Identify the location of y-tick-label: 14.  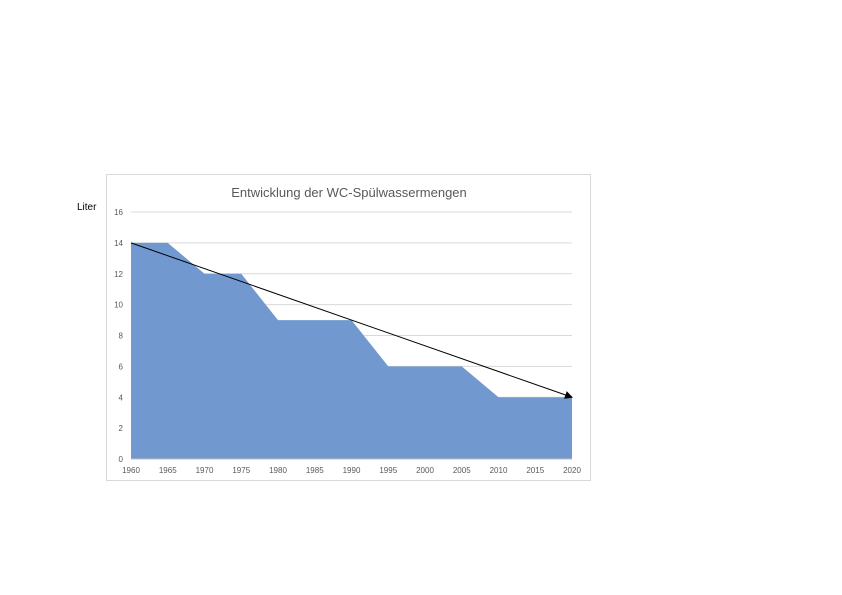
(118, 243).